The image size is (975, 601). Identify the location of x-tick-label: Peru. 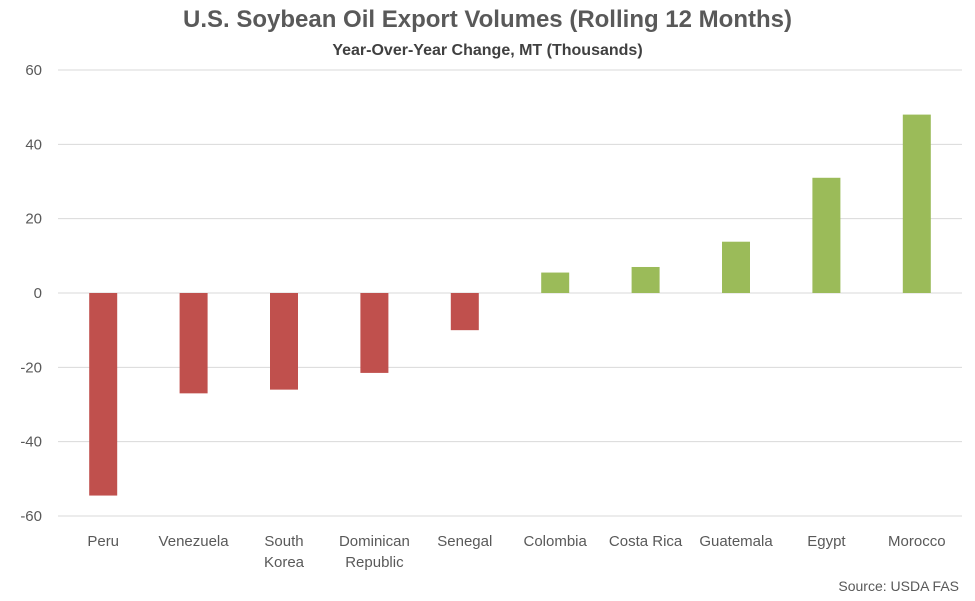
(103, 541).